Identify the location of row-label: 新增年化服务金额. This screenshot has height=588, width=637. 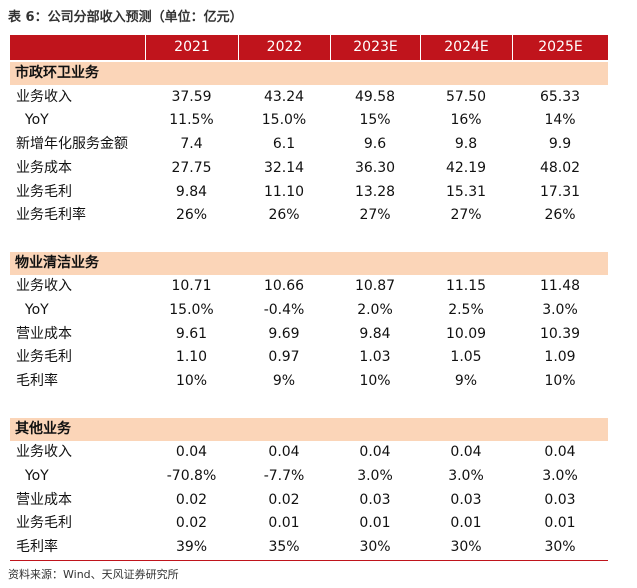
(72, 144).